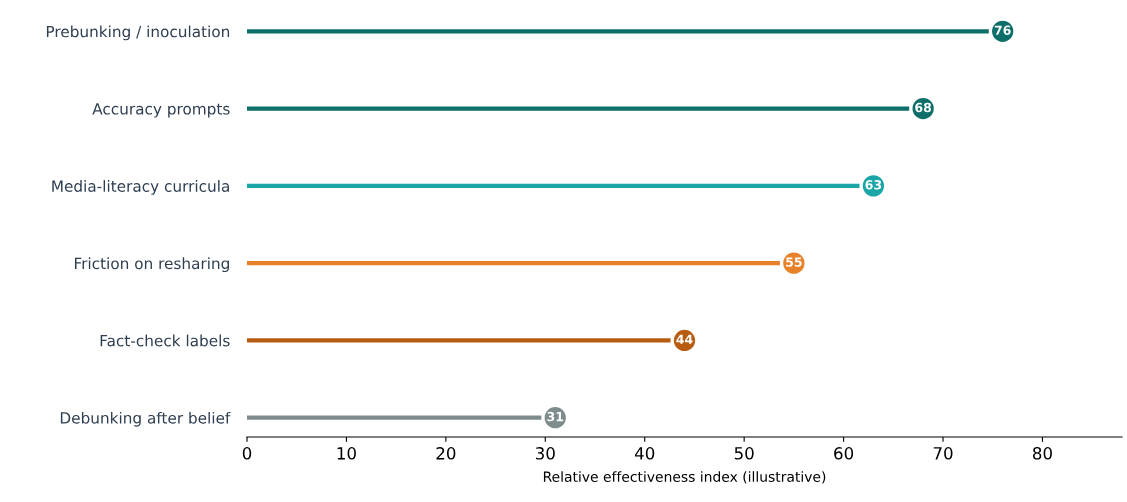 This screenshot has height=502, width=1127. What do you see at coordinates (446, 453) in the screenshot?
I see `x-tick-label: 20` at bounding box center [446, 453].